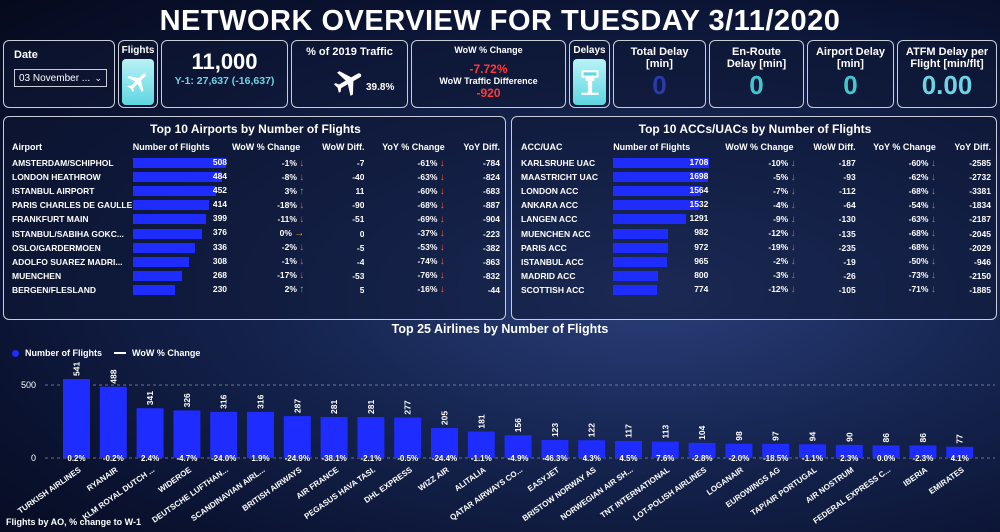 The height and width of the screenshot is (532, 1000). Describe the element at coordinates (445, 418) in the screenshot. I see `bar-value-label: 205` at that location.